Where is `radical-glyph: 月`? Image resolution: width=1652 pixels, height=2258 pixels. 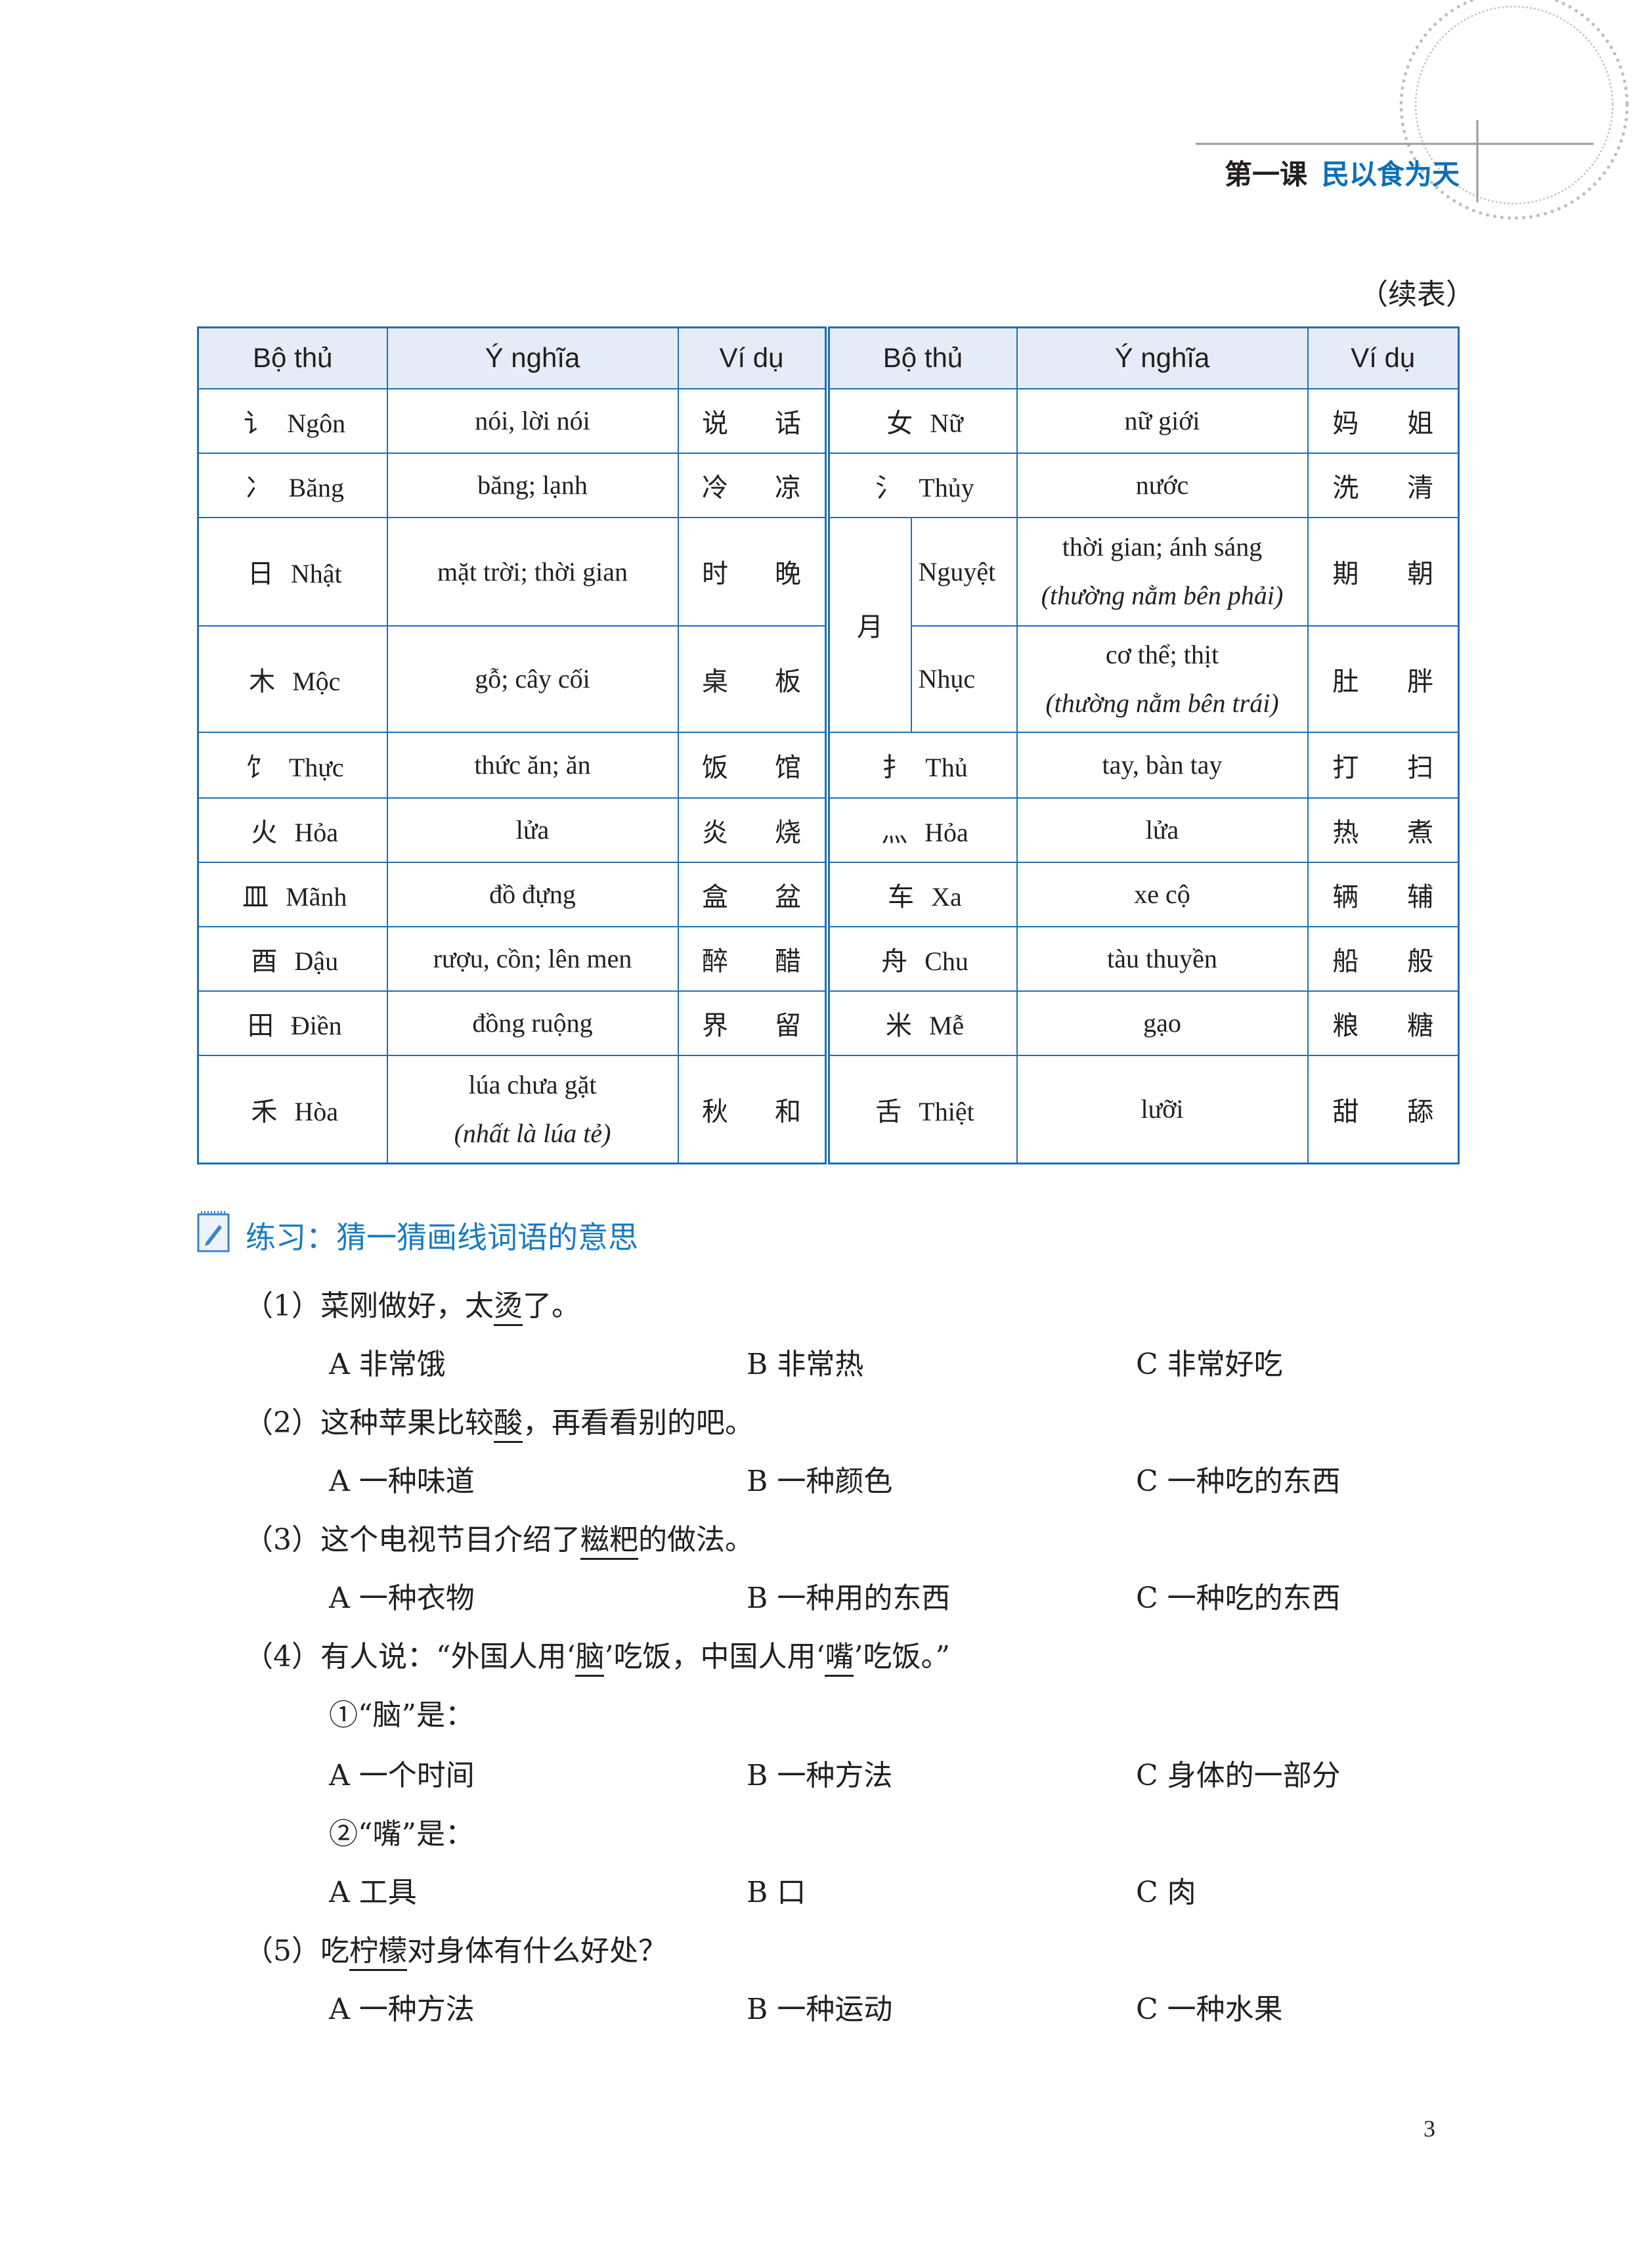
radical-glyph: 月 is located at coordinates (870, 627).